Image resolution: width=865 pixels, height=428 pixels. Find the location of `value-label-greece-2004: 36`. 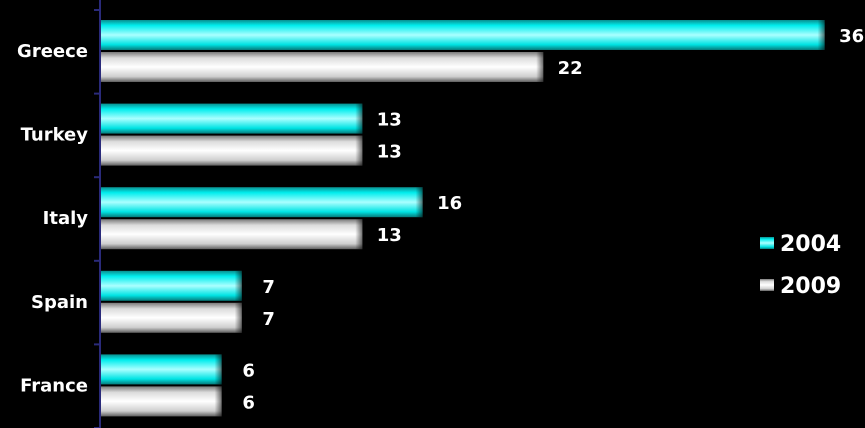

value-label-greece-2004: 36 is located at coordinates (851, 36).